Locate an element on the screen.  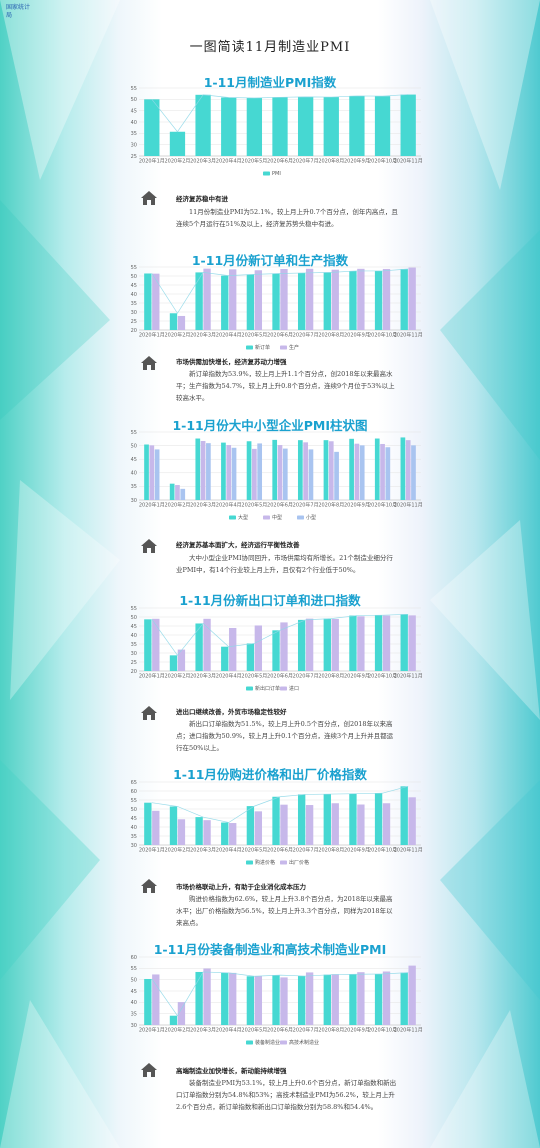
x-tick-label: 2020年5月 is located at coordinates (254, 505).